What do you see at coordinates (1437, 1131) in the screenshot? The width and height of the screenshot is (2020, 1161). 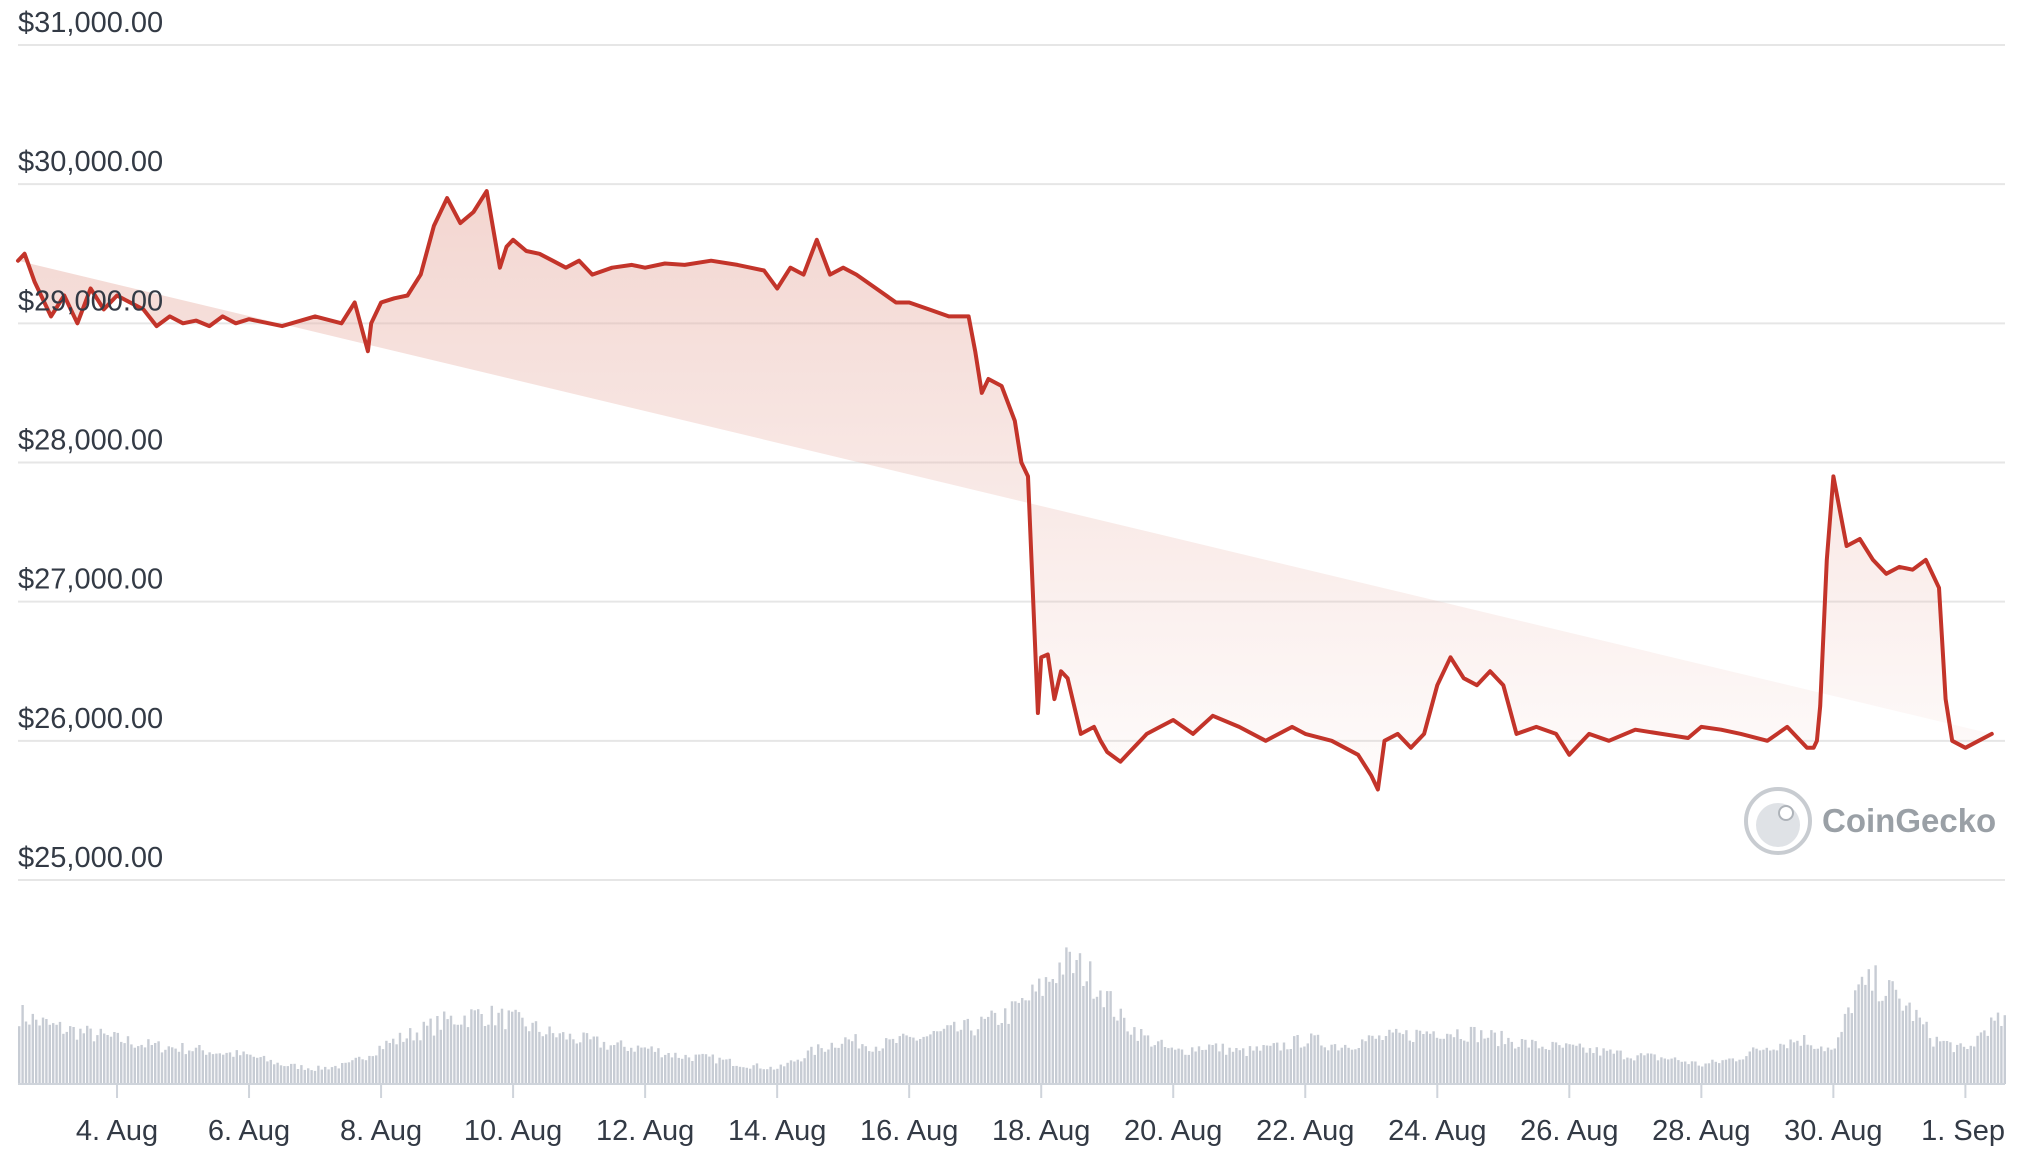 I see `x-tick-label: 24. Aug` at bounding box center [1437, 1131].